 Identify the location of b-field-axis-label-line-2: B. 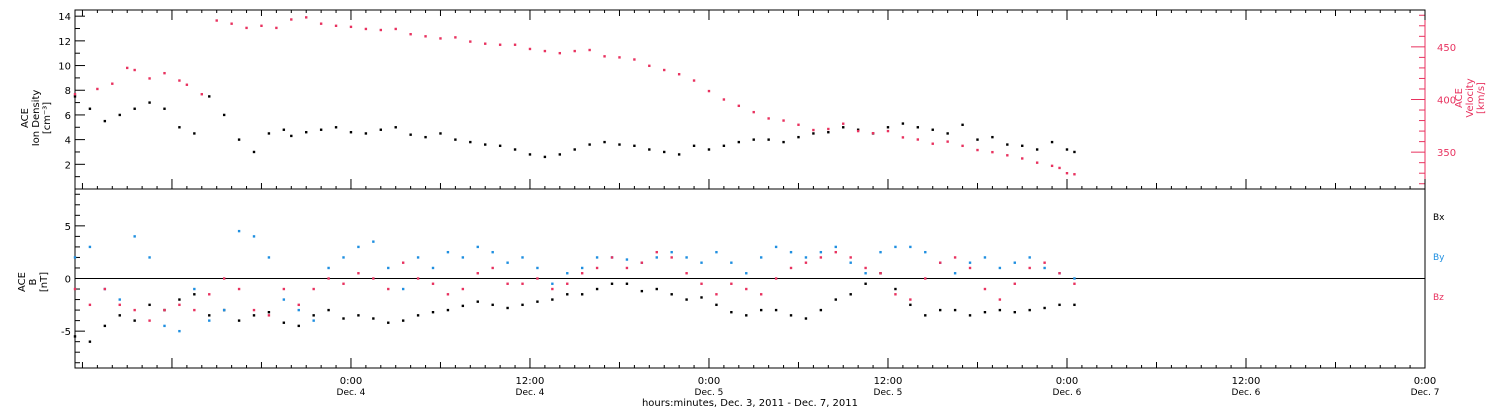
(33, 281).